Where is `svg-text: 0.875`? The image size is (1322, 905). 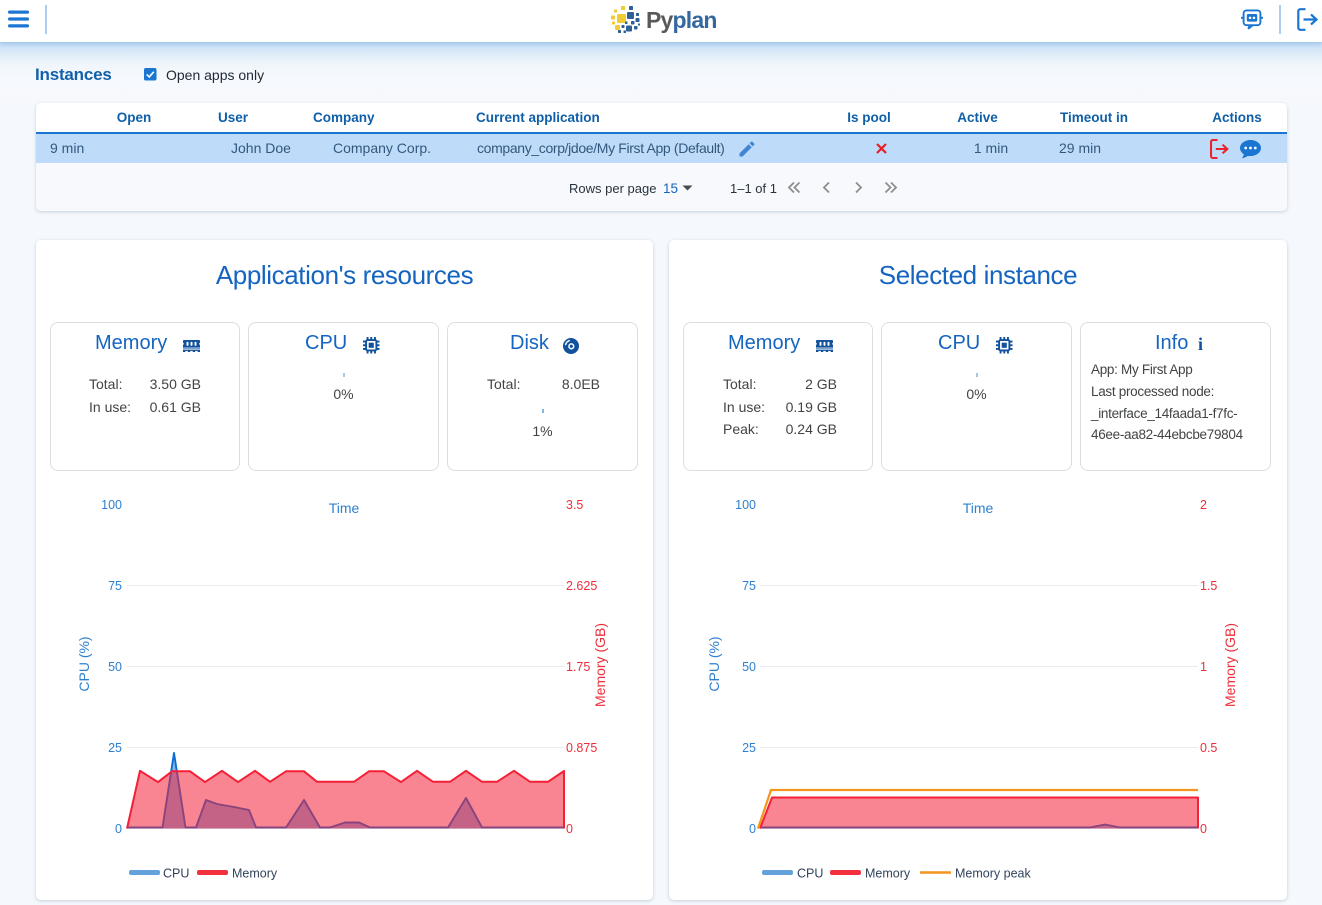
svg-text: 0.875 is located at coordinates (581, 748).